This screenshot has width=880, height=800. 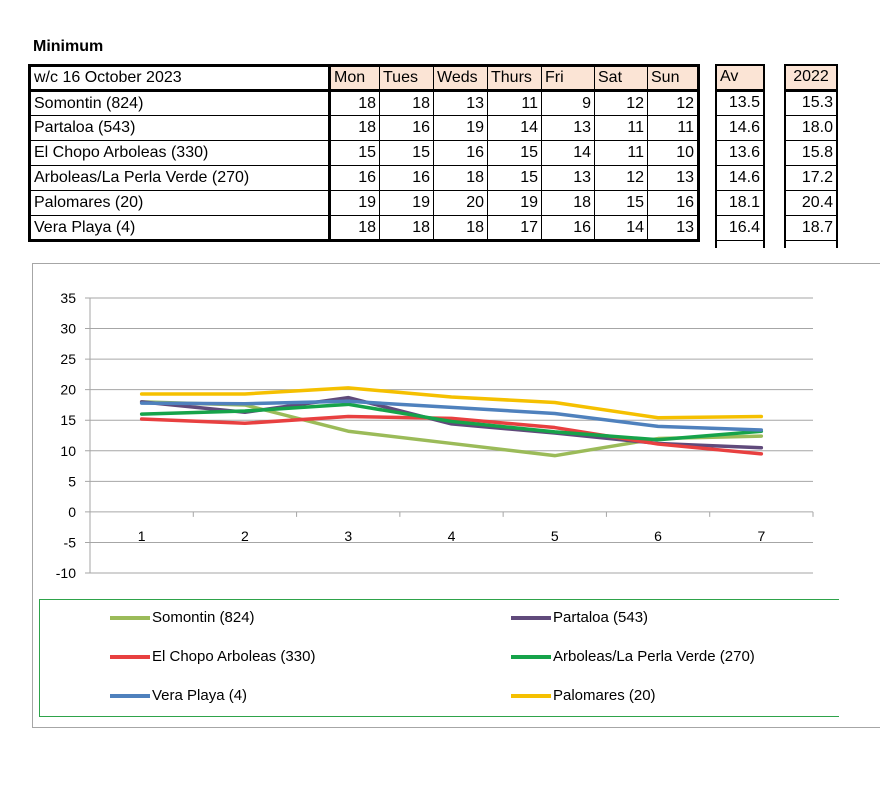 What do you see at coordinates (811, 203) in the screenshot?
I see `year-2022-cell: 20.4` at bounding box center [811, 203].